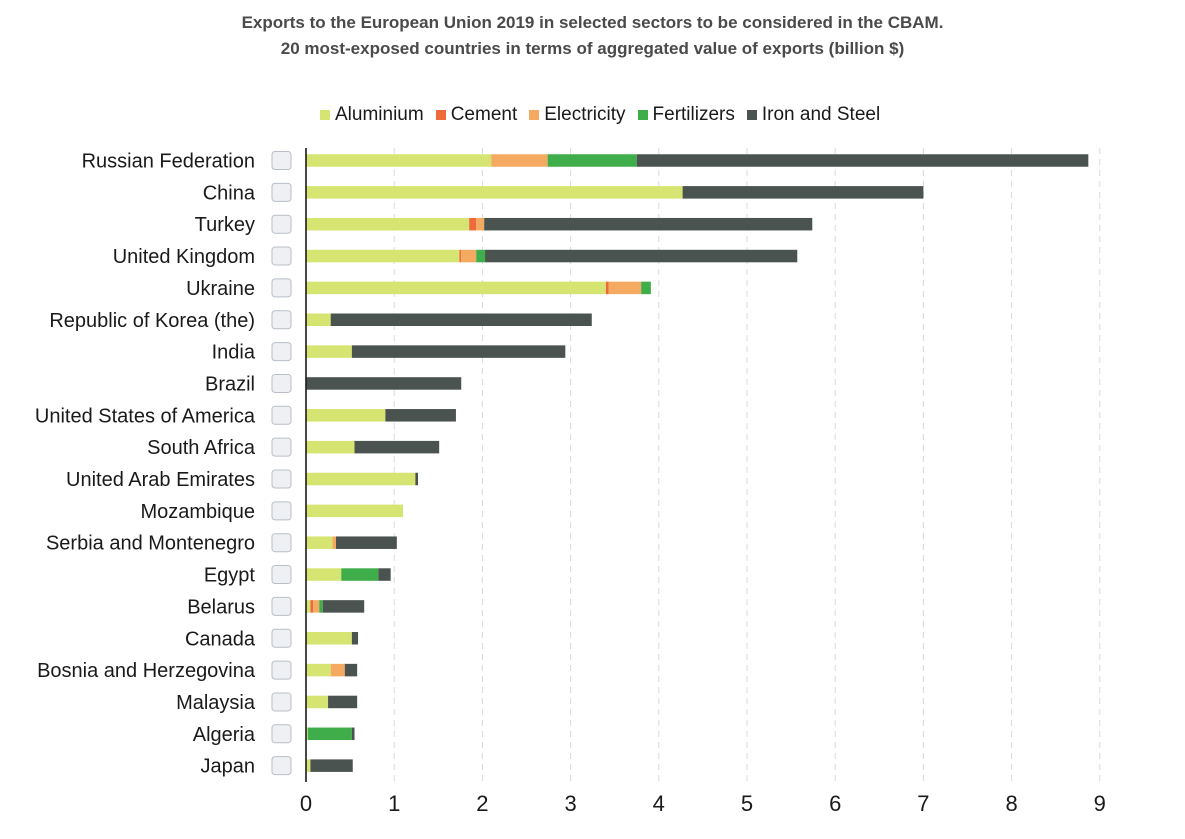  What do you see at coordinates (229, 193) in the screenshot?
I see `category-label-china: China` at bounding box center [229, 193].